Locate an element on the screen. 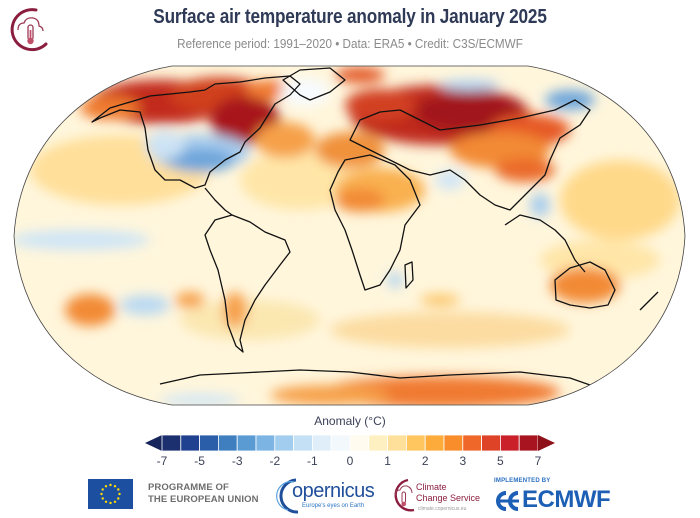 The height and width of the screenshot is (518, 700). colorbar-tick-label: -2 is located at coordinates (275, 461).